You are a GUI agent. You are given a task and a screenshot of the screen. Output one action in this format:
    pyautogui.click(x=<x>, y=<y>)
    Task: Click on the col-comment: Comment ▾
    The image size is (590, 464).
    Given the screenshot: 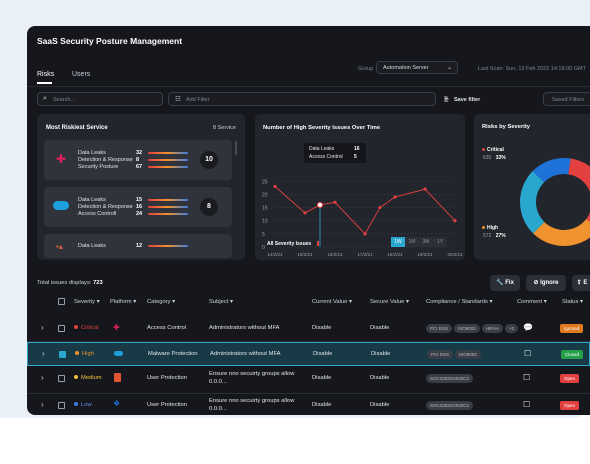 What is the action you would take?
    pyautogui.click(x=532, y=302)
    